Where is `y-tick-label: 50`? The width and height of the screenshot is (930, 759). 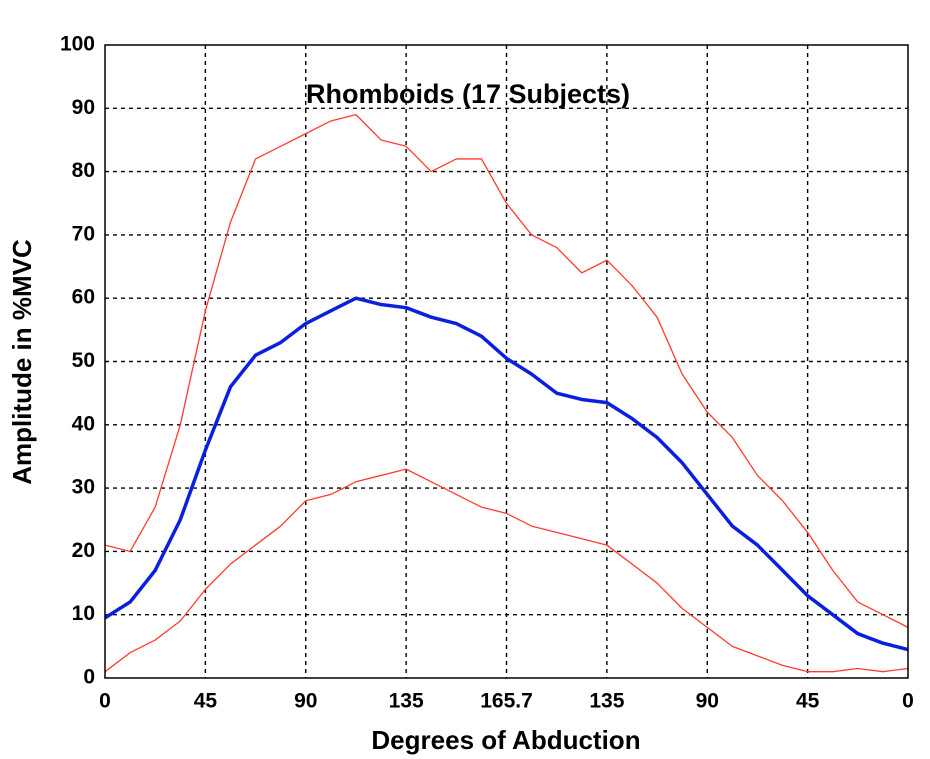 y-tick-label: 50 is located at coordinates (83, 360).